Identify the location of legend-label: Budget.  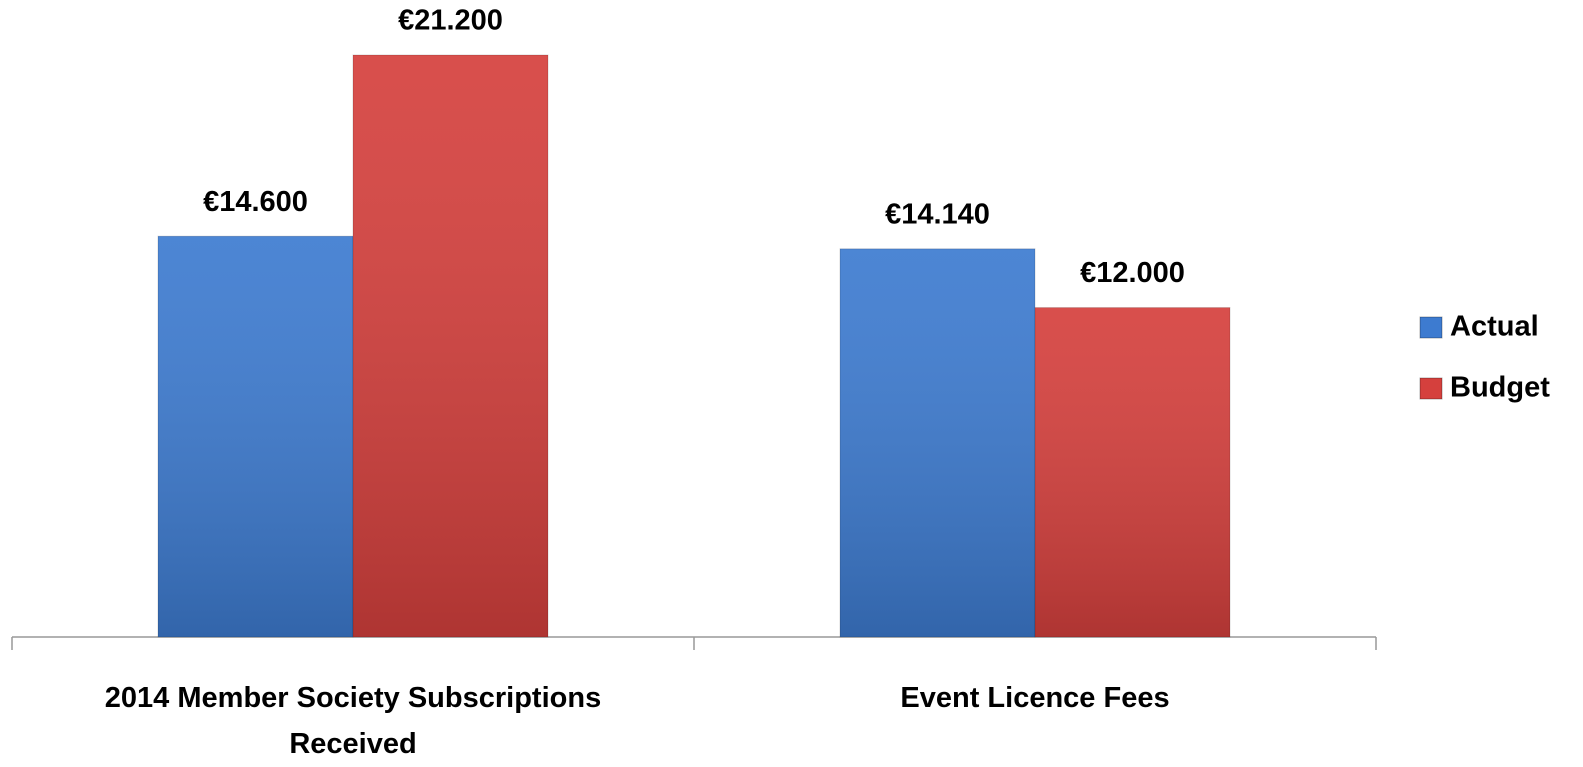
(1500, 388).